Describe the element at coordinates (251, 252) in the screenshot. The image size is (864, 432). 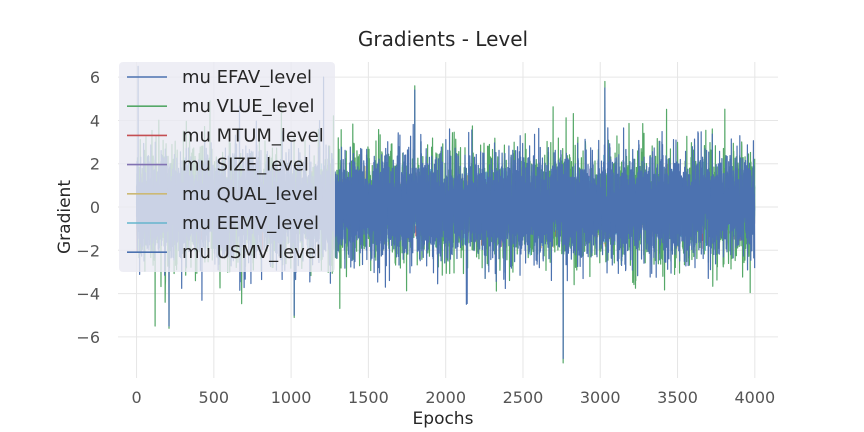
I see `legend-label: mu USMV_level` at that location.